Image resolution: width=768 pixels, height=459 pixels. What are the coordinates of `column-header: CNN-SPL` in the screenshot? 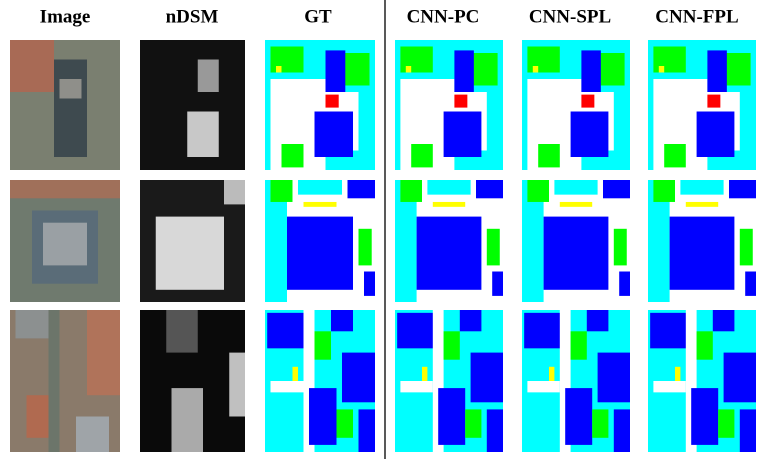 It's located at (570, 16).